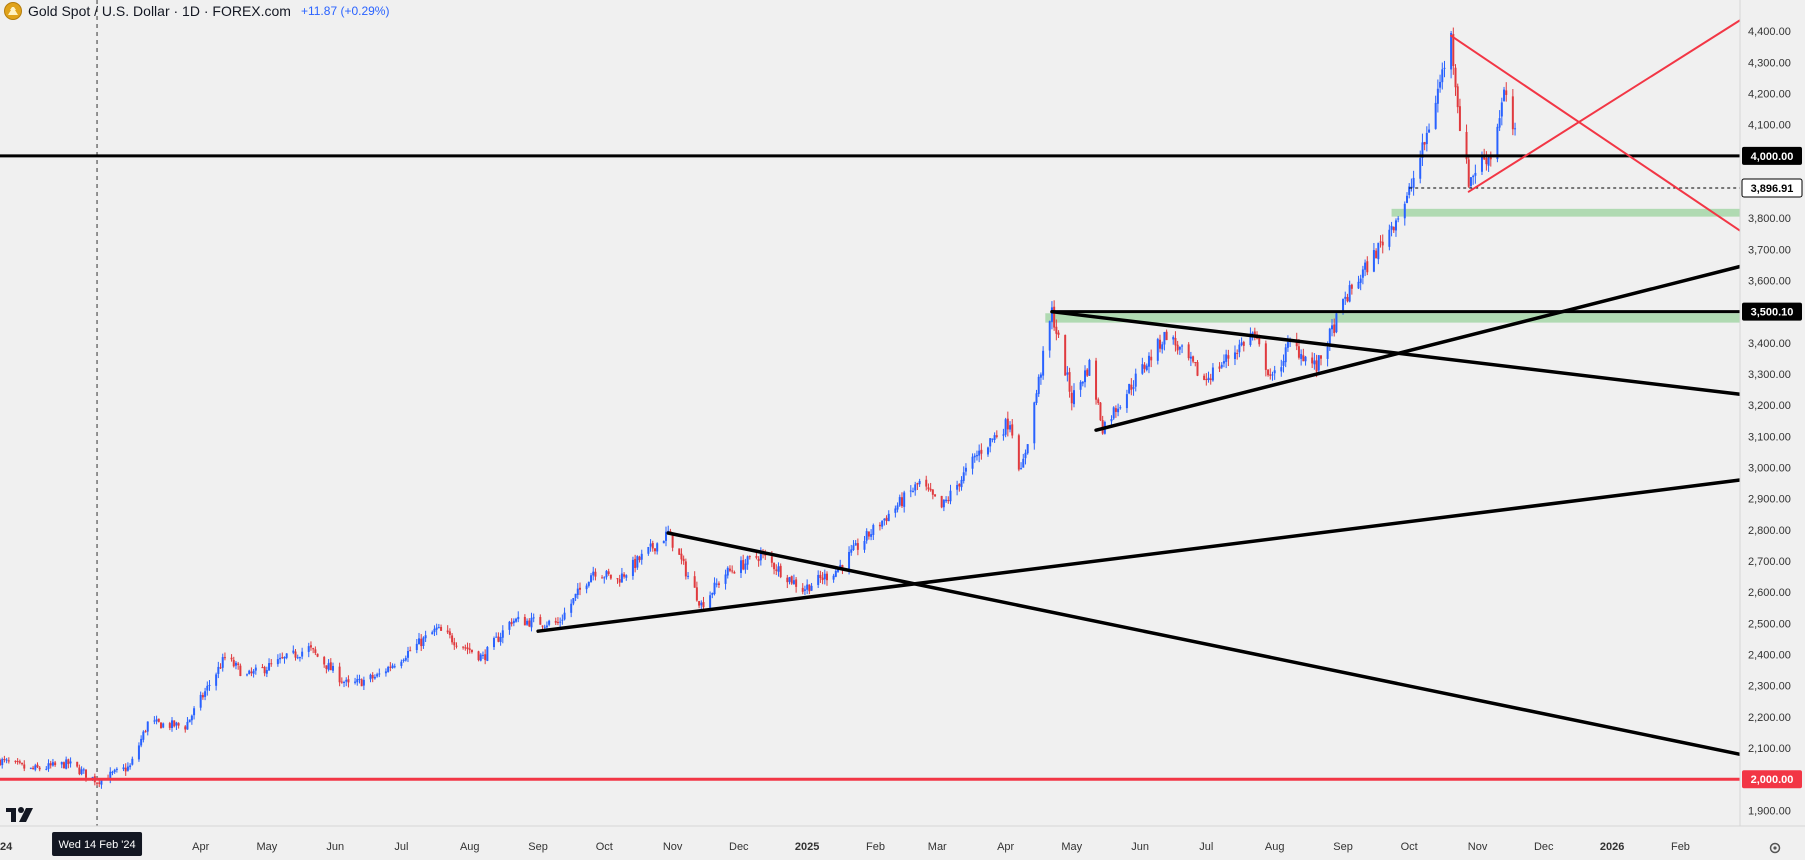  What do you see at coordinates (1769, 126) in the screenshot?
I see `y-tick-label: 4,100.00` at bounding box center [1769, 126].